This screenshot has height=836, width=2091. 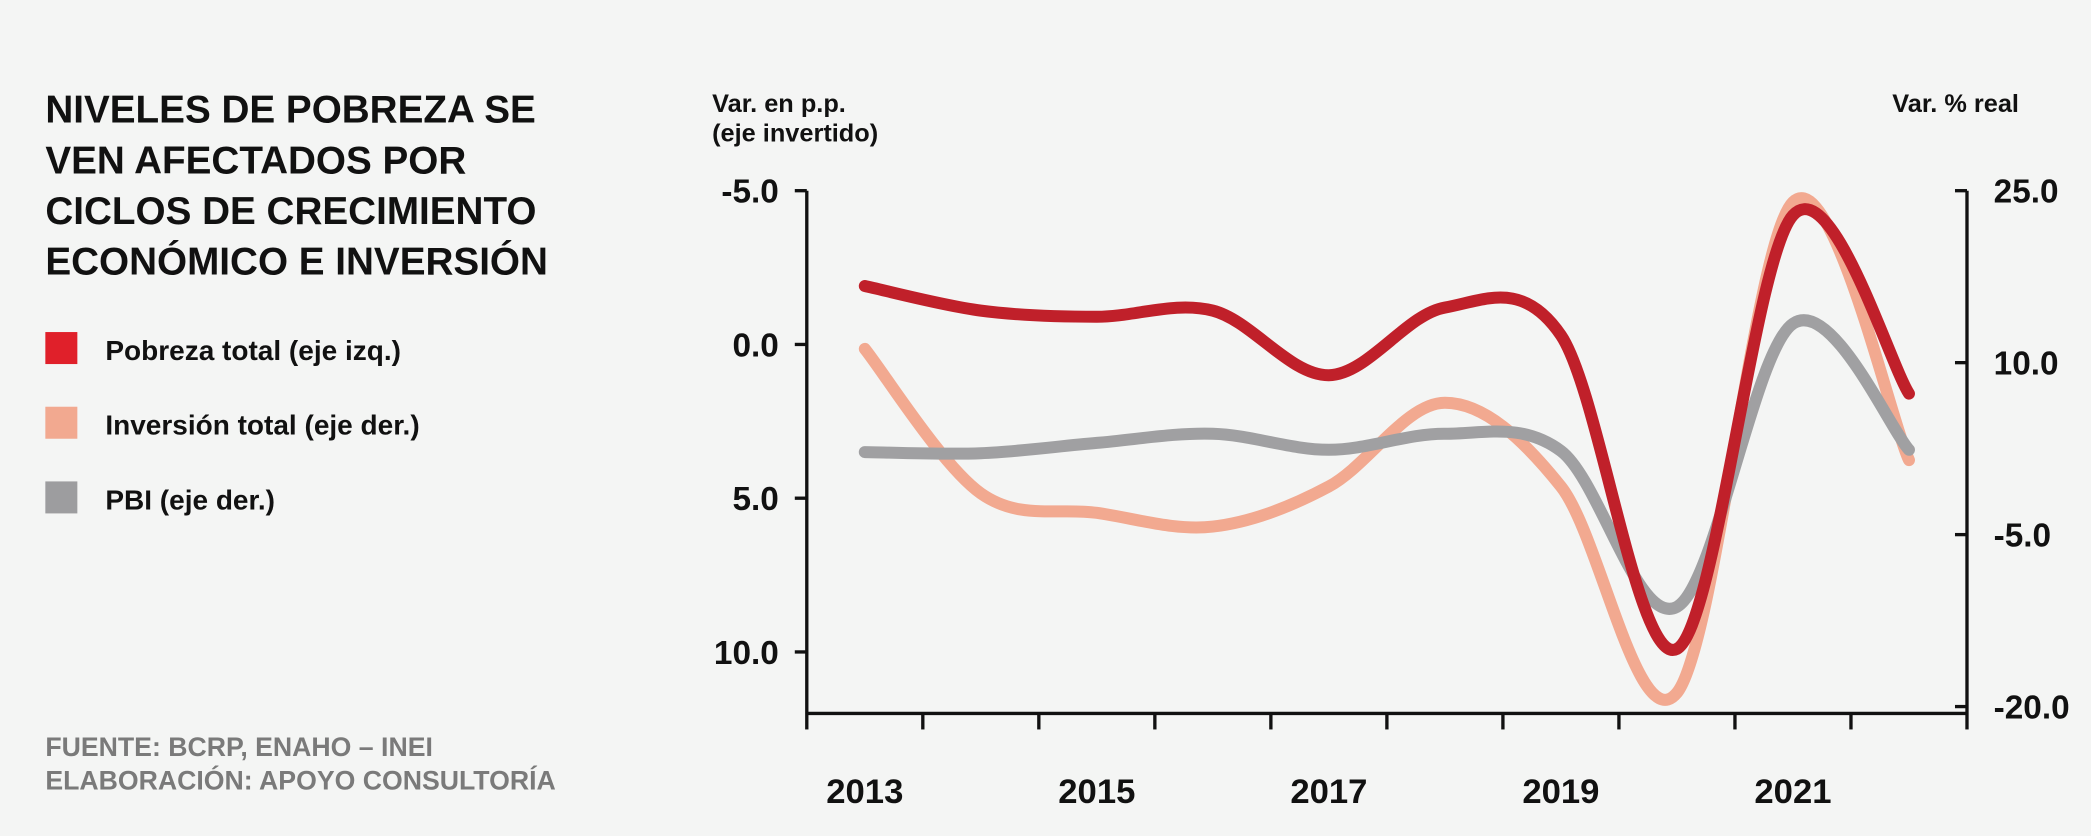 What do you see at coordinates (1328, 792) in the screenshot?
I see `x-tick-label: 2017` at bounding box center [1328, 792].